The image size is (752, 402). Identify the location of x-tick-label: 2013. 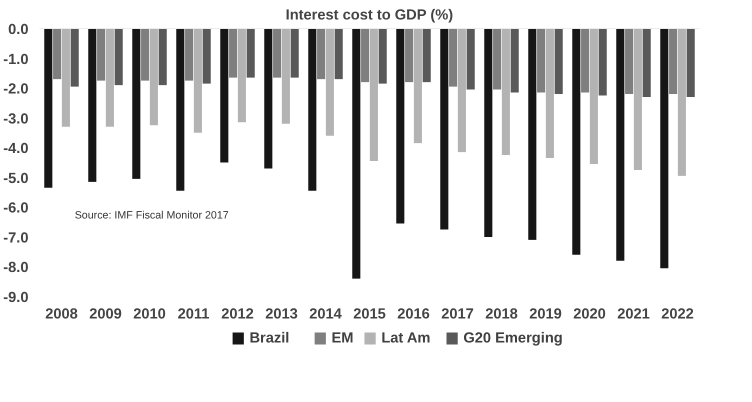
(281, 314).